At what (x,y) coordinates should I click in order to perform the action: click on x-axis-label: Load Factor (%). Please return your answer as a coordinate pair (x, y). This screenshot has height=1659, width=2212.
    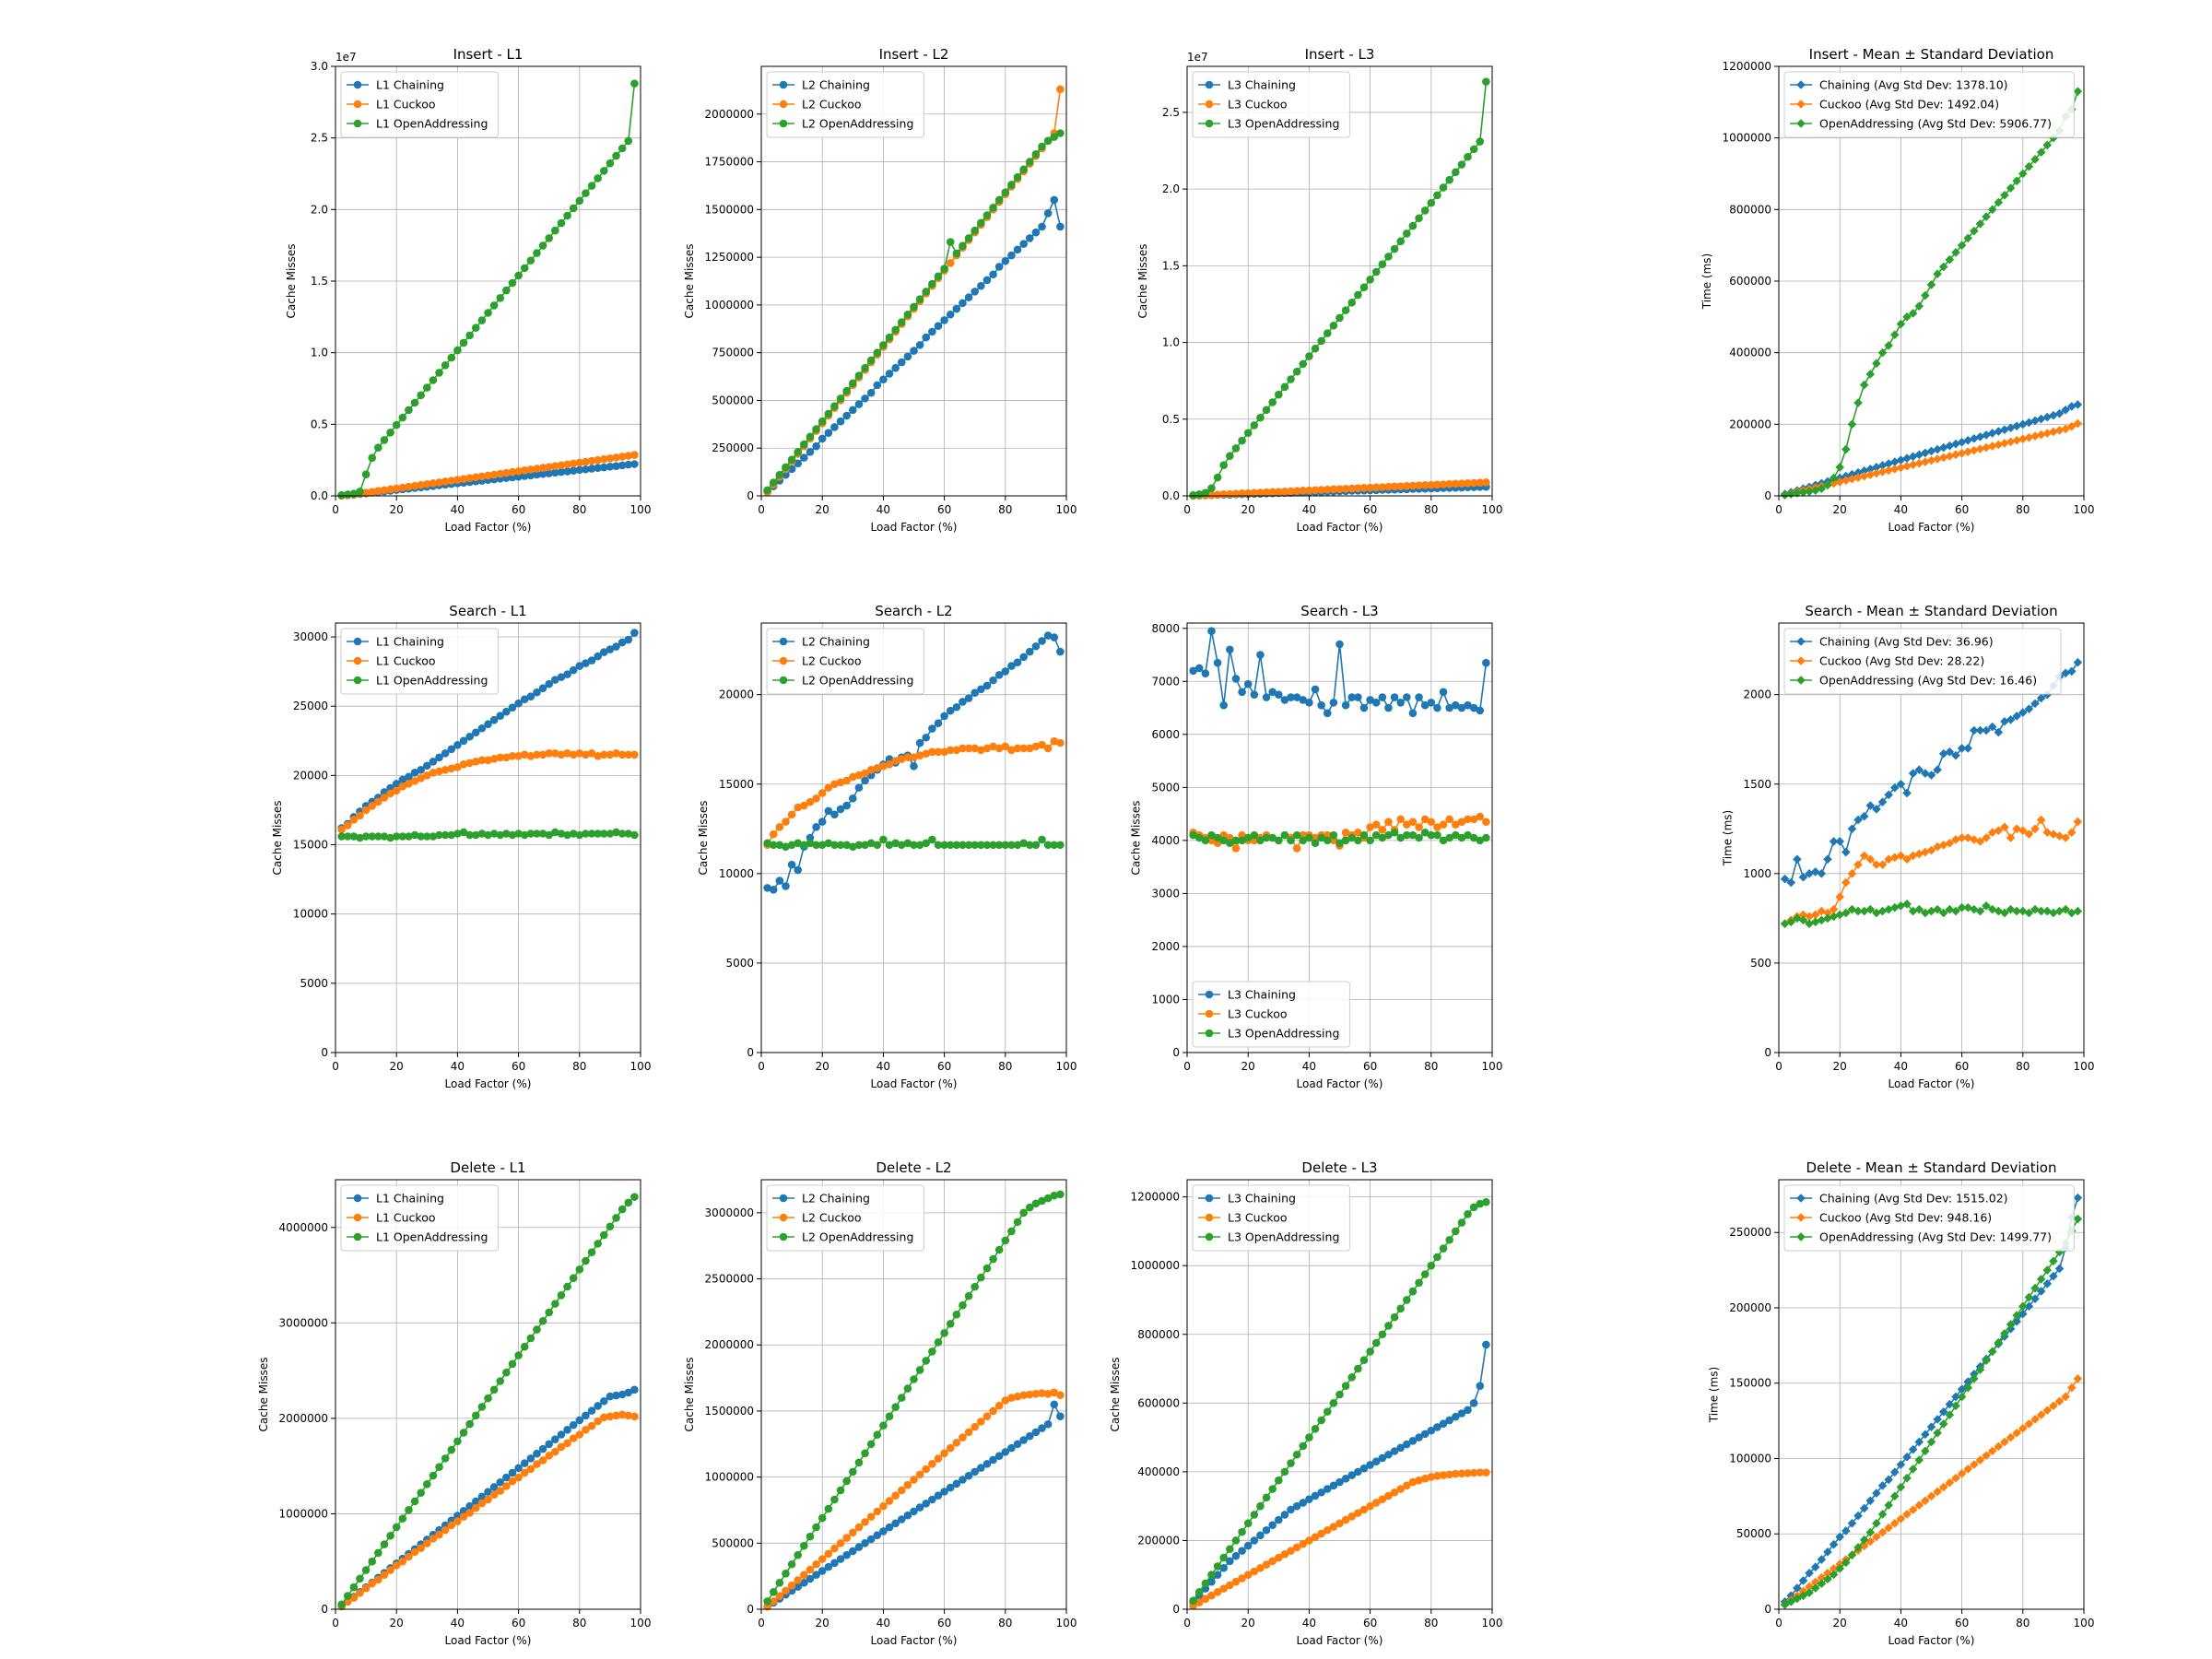
    Looking at the image, I should click on (488, 527).